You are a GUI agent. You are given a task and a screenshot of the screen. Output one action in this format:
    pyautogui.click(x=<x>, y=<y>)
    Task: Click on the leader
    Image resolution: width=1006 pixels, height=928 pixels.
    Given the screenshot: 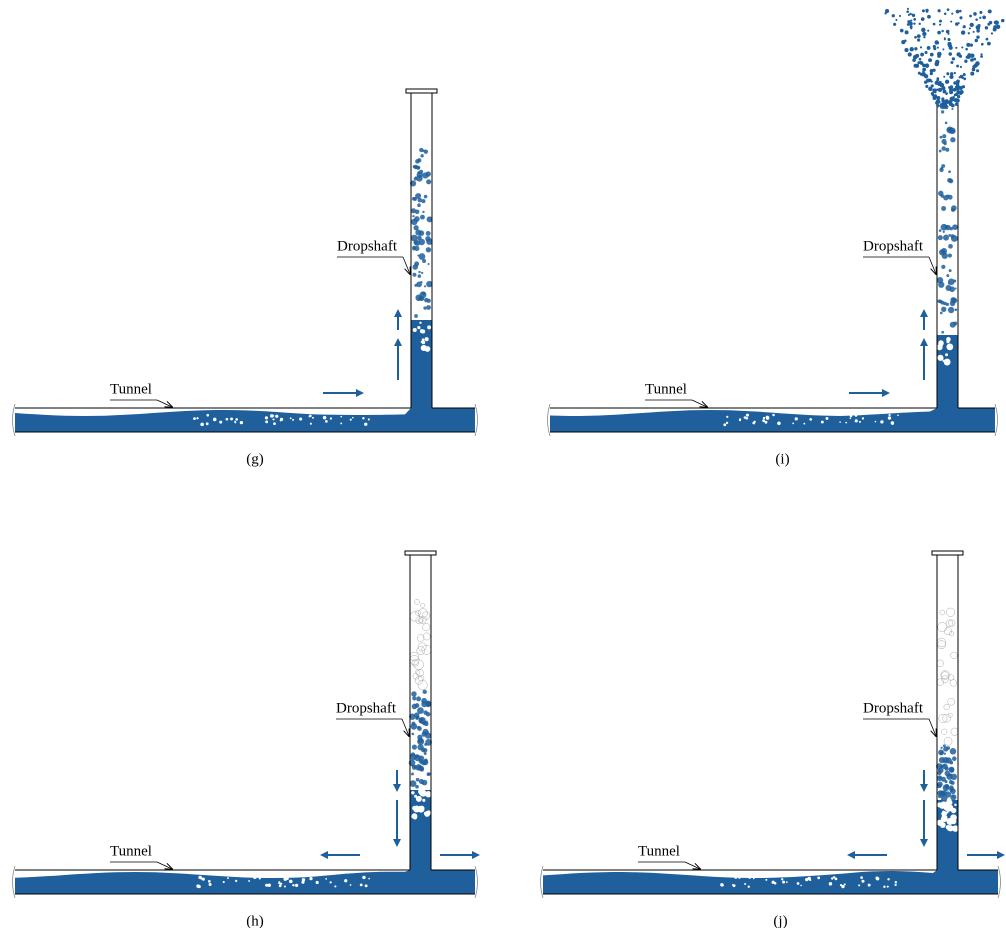 What is the action you would take?
    pyautogui.click(x=405, y=727)
    